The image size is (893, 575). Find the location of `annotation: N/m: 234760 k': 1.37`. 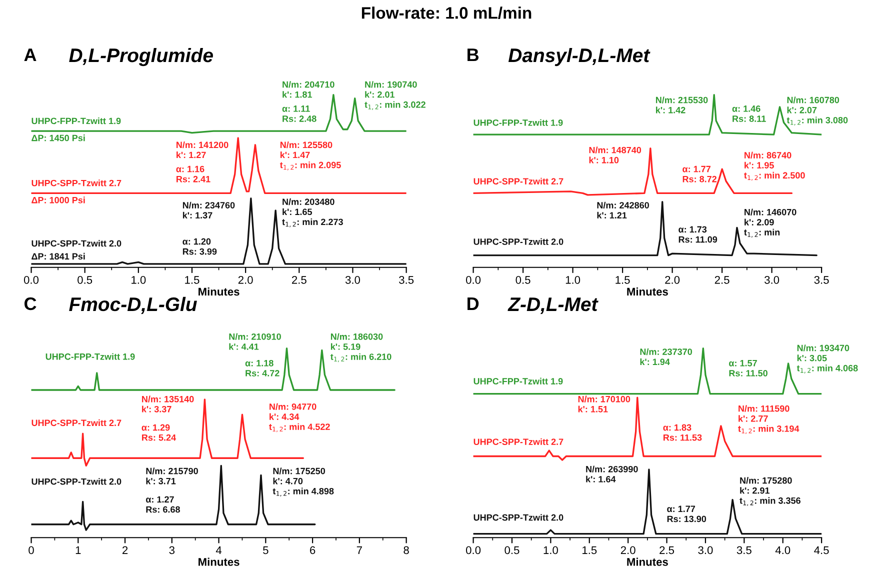

annotation: N/m: 234760 k': 1.37 is located at coordinates (208, 210).